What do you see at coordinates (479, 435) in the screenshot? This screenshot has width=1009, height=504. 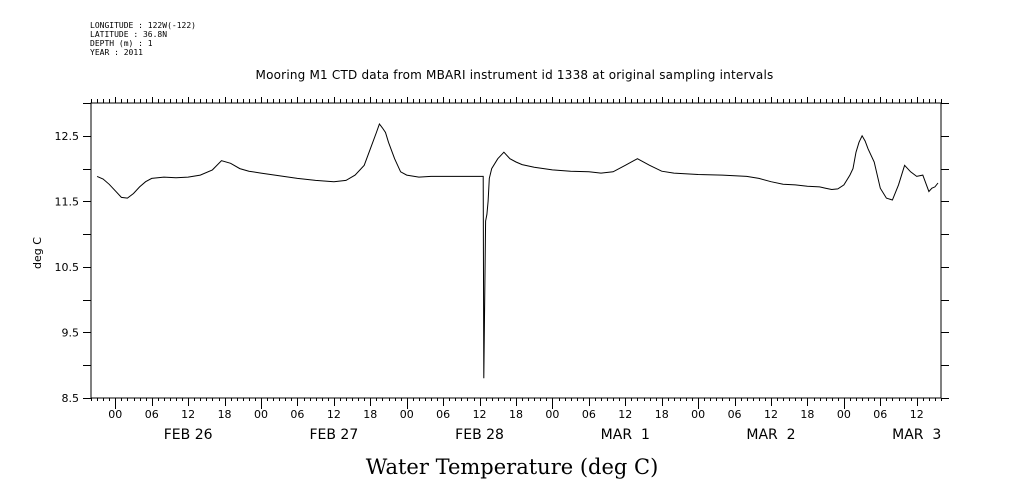 I see `x-day-label: FEB 28` at bounding box center [479, 435].